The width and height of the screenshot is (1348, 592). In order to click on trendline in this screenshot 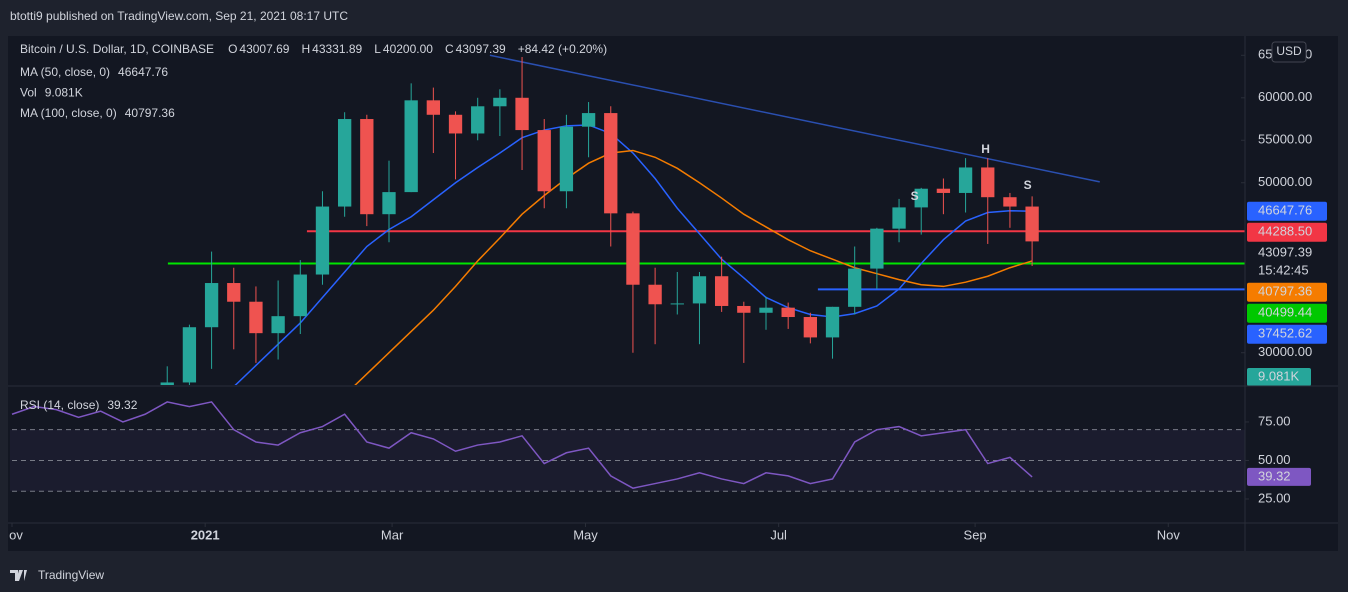, I will do `click(794, 118)`.